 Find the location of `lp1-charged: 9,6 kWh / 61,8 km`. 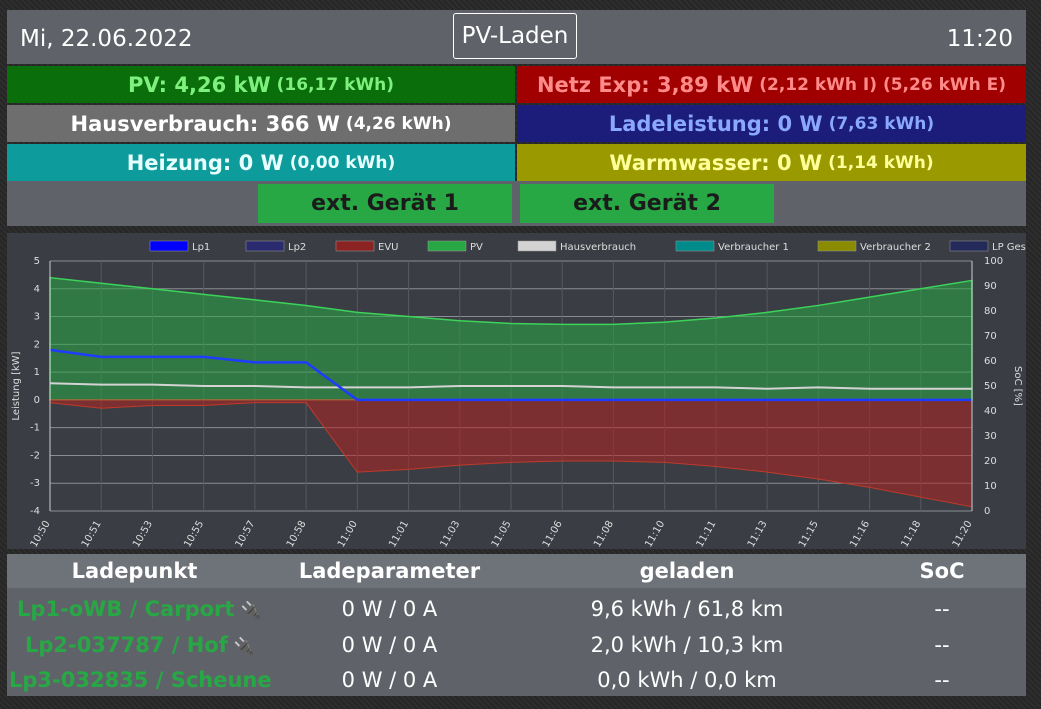

lp1-charged: 9,6 kWh / 61,8 km is located at coordinates (687, 609).